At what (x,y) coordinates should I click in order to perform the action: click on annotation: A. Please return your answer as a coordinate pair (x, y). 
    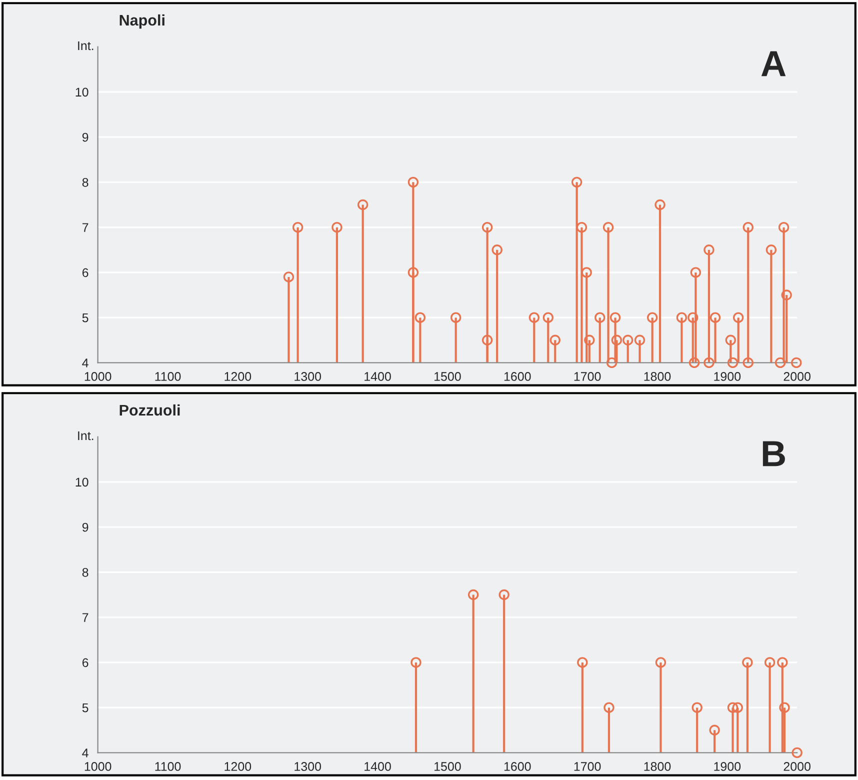
    Looking at the image, I should click on (773, 63).